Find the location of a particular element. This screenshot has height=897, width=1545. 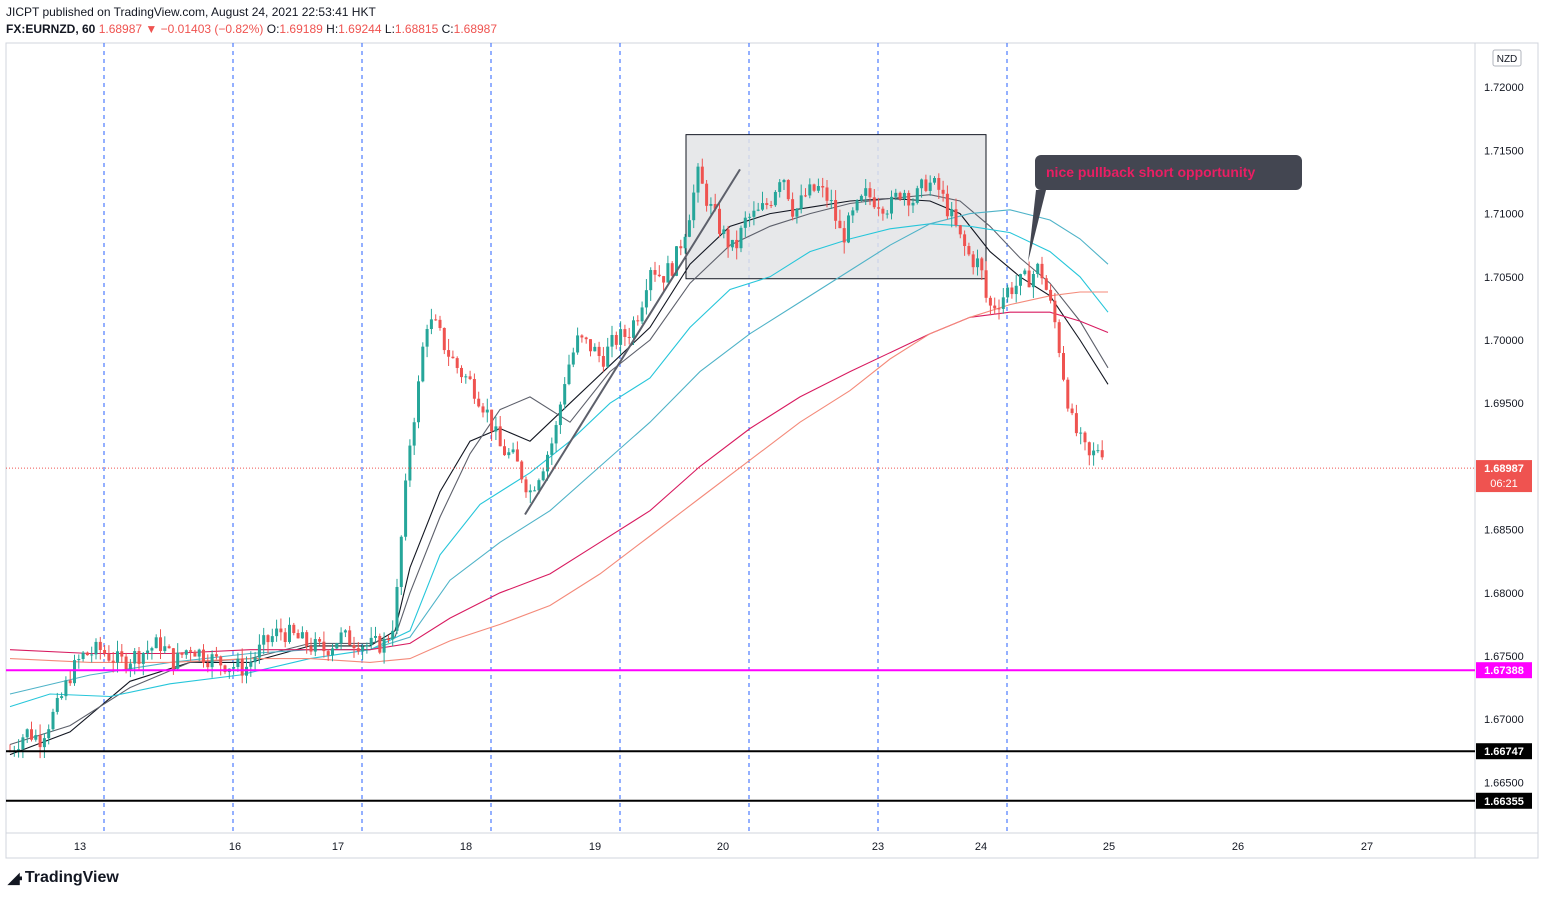

x-tick-label: 18 is located at coordinates (466, 847).